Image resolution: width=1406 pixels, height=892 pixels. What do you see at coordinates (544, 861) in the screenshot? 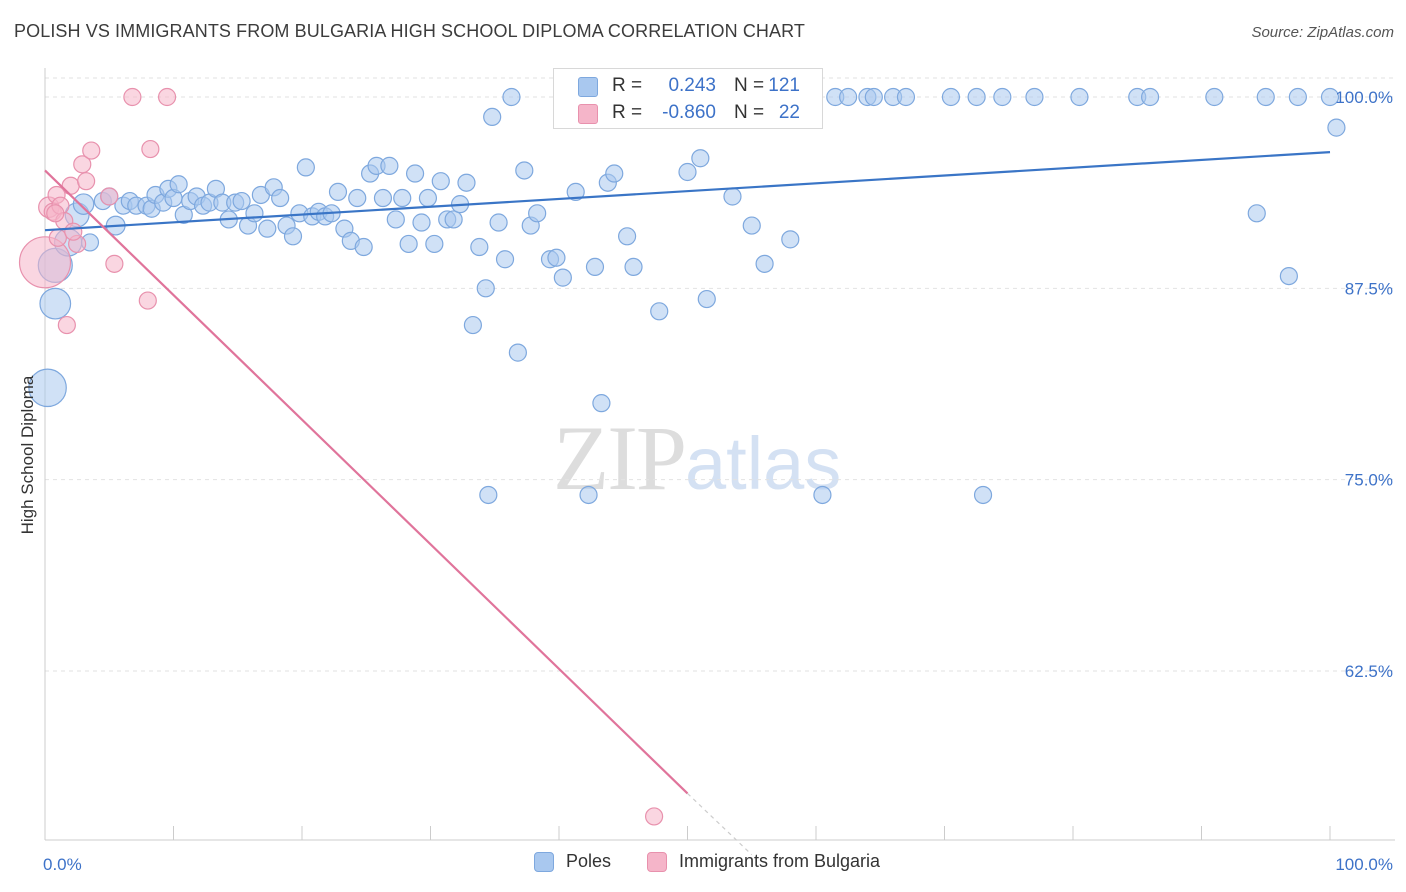
I see `legend-swatch-poles` at bounding box center [544, 861].